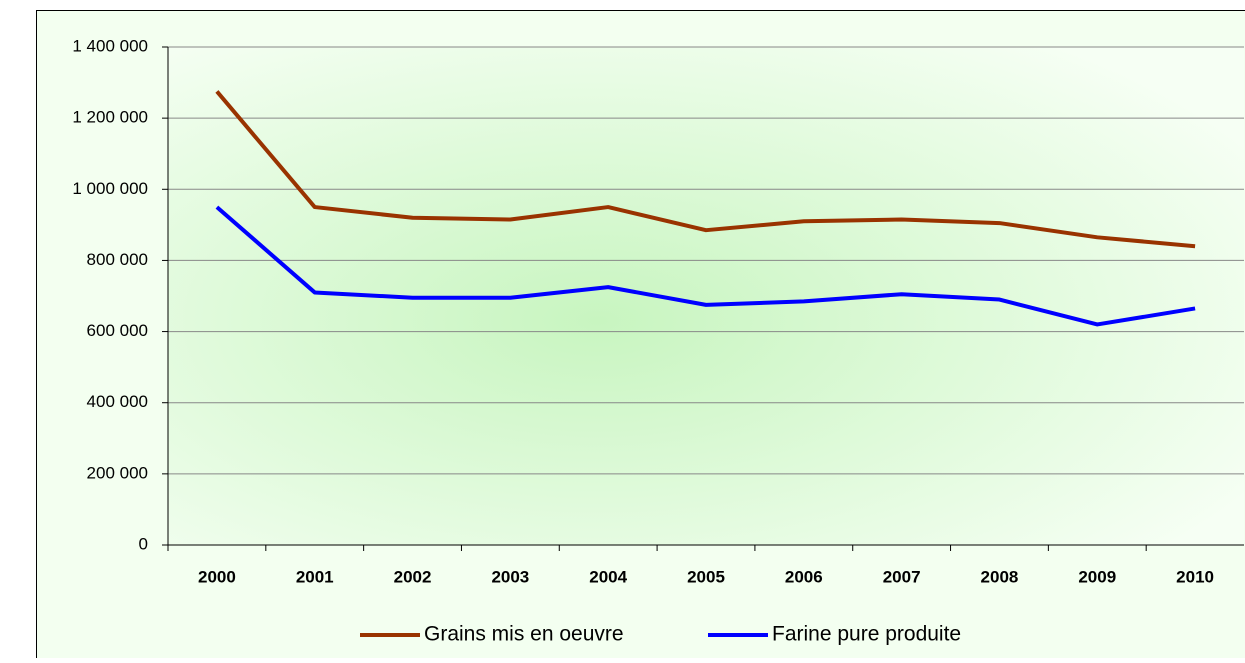 This screenshot has width=1245, height=663. I want to click on x-tick-label: 2007, so click(902, 576).